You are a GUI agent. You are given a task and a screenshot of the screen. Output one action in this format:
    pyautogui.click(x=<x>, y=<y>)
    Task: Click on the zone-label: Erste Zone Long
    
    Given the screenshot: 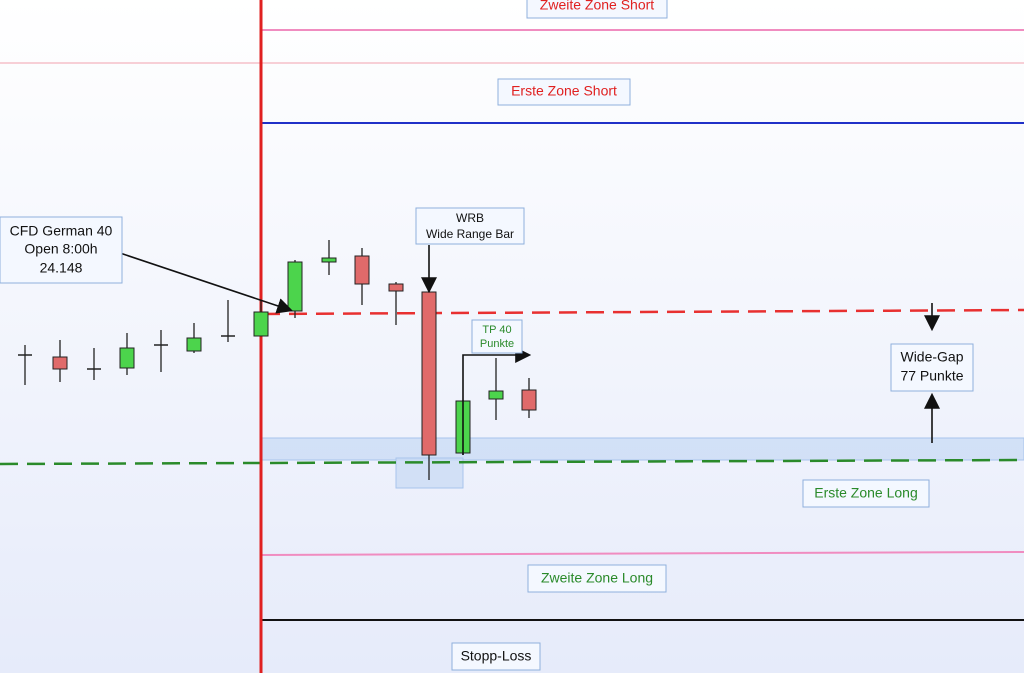 What is the action you would take?
    pyautogui.click(x=866, y=493)
    